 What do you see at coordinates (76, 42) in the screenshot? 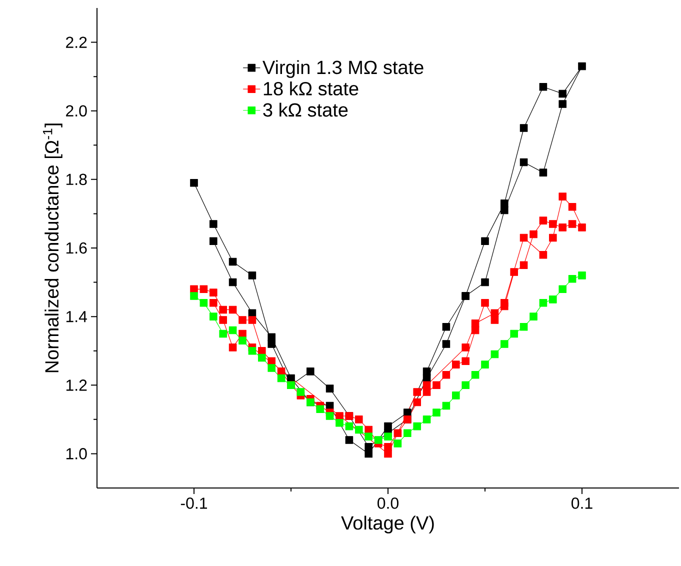
I see `y-tick-label: 2.2` at bounding box center [76, 42].